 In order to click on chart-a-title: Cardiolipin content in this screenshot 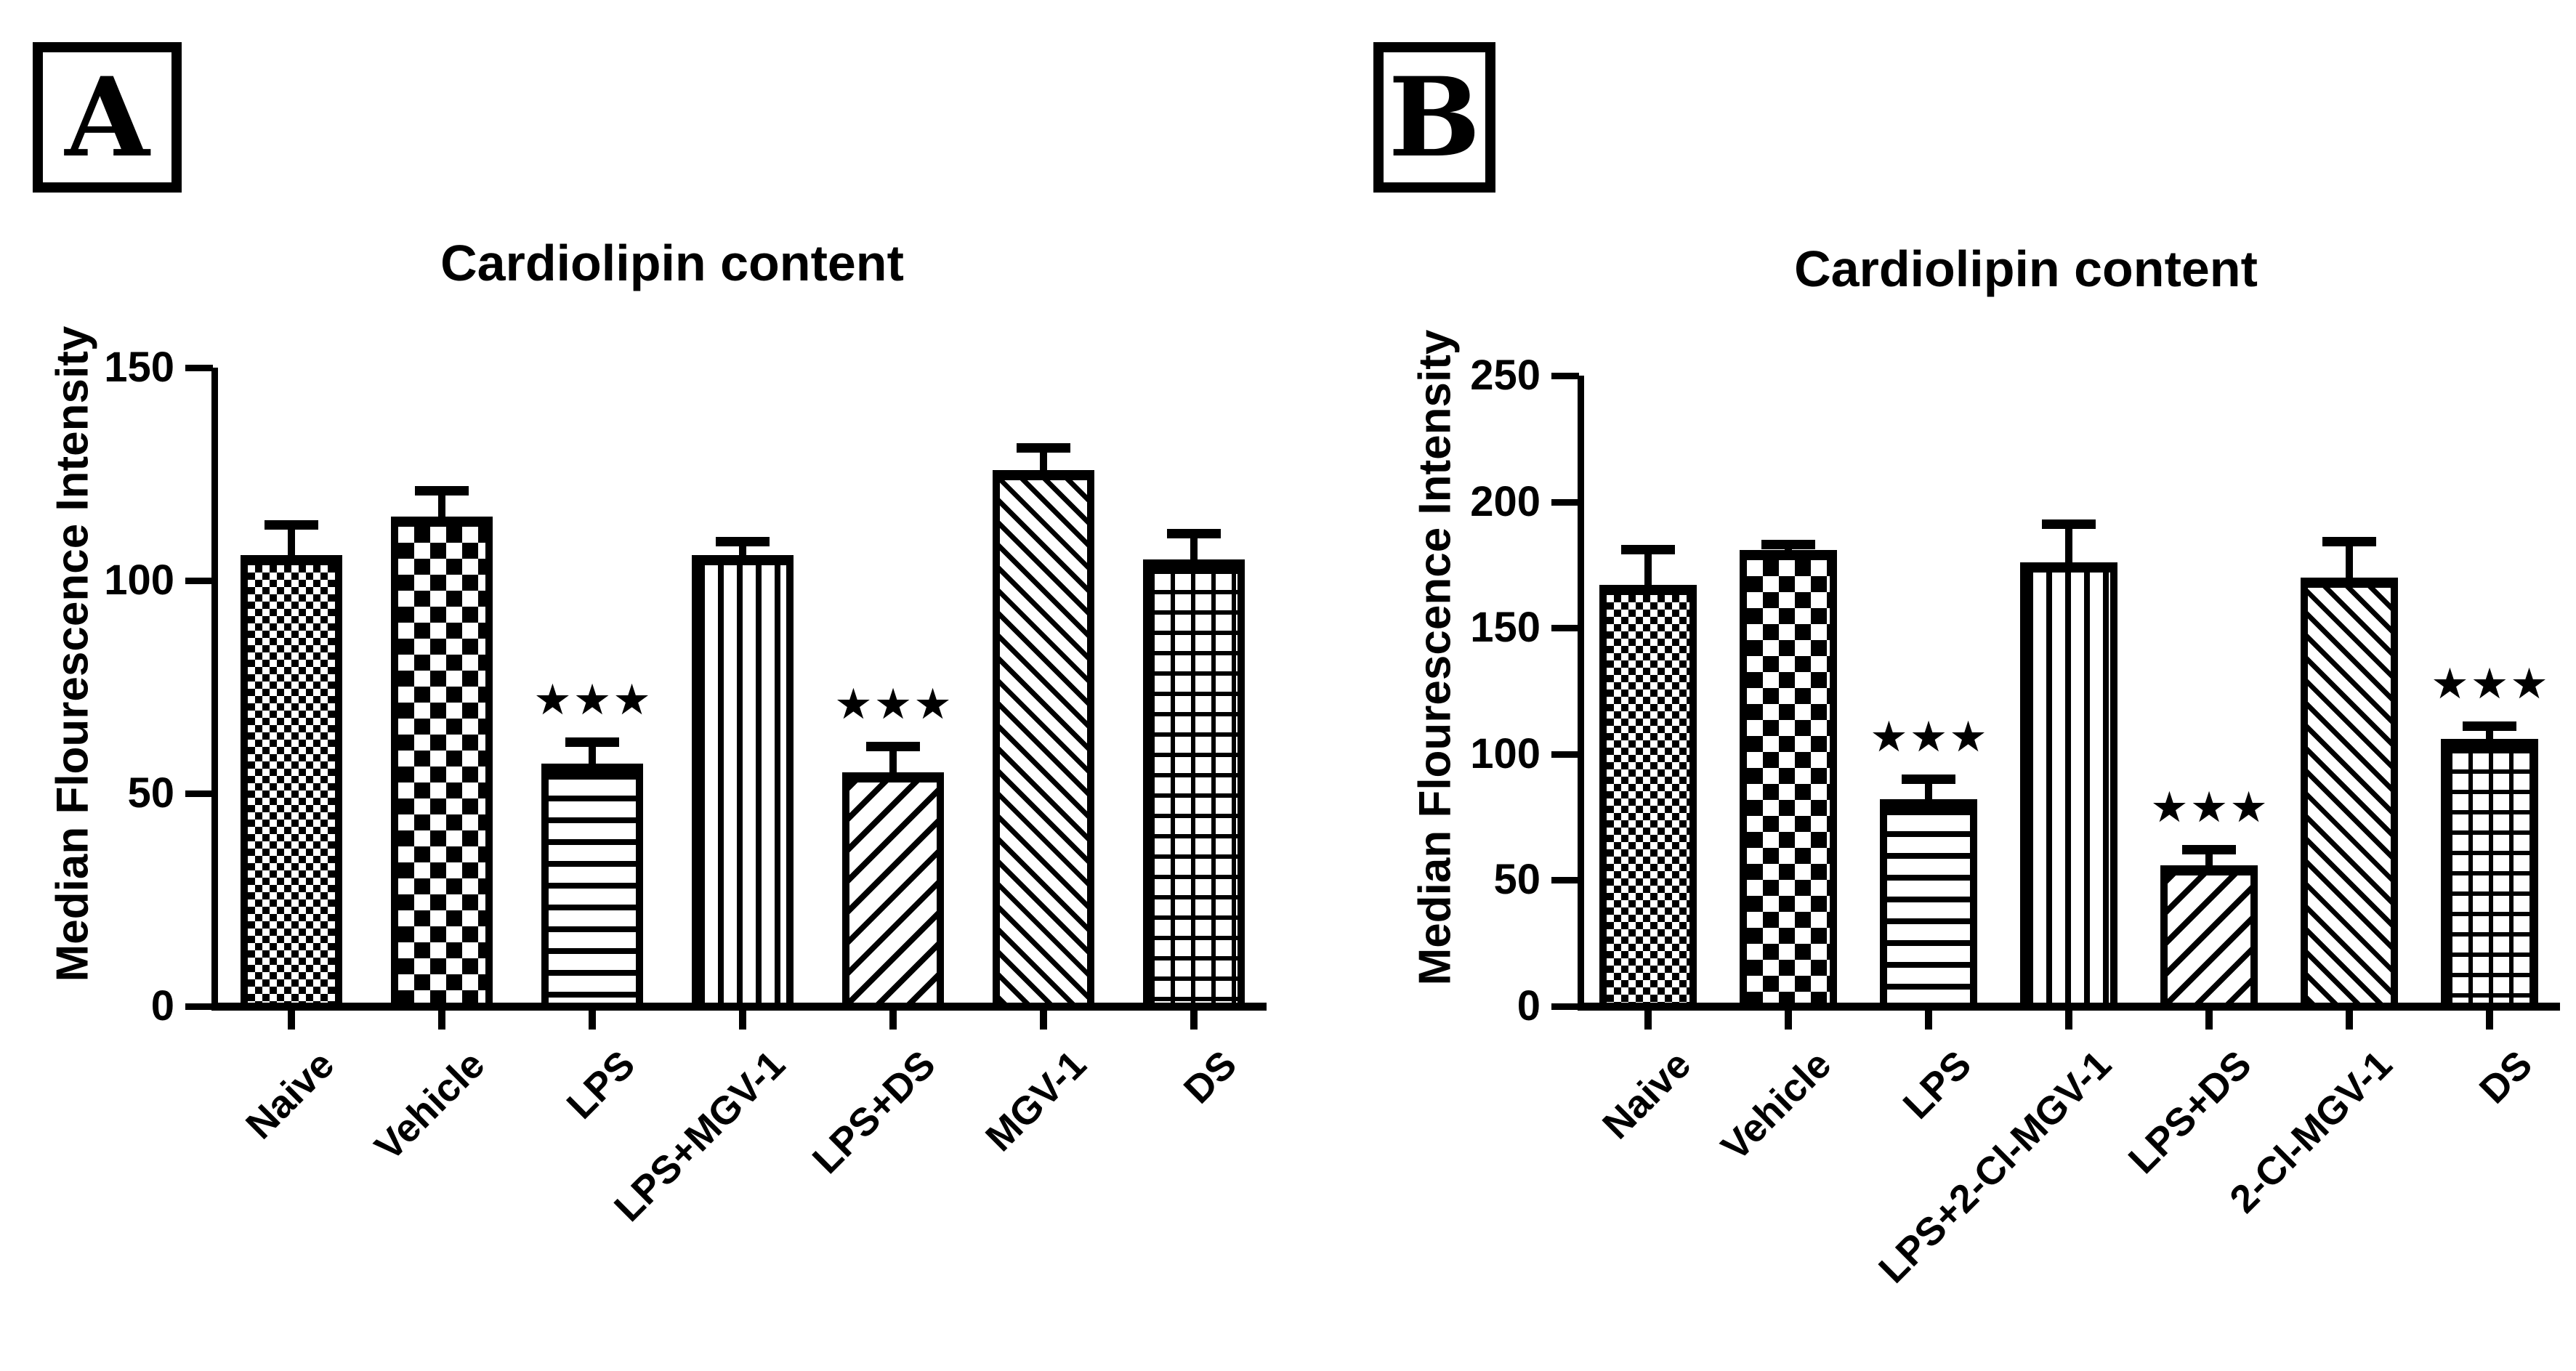, I will do `click(672, 263)`.